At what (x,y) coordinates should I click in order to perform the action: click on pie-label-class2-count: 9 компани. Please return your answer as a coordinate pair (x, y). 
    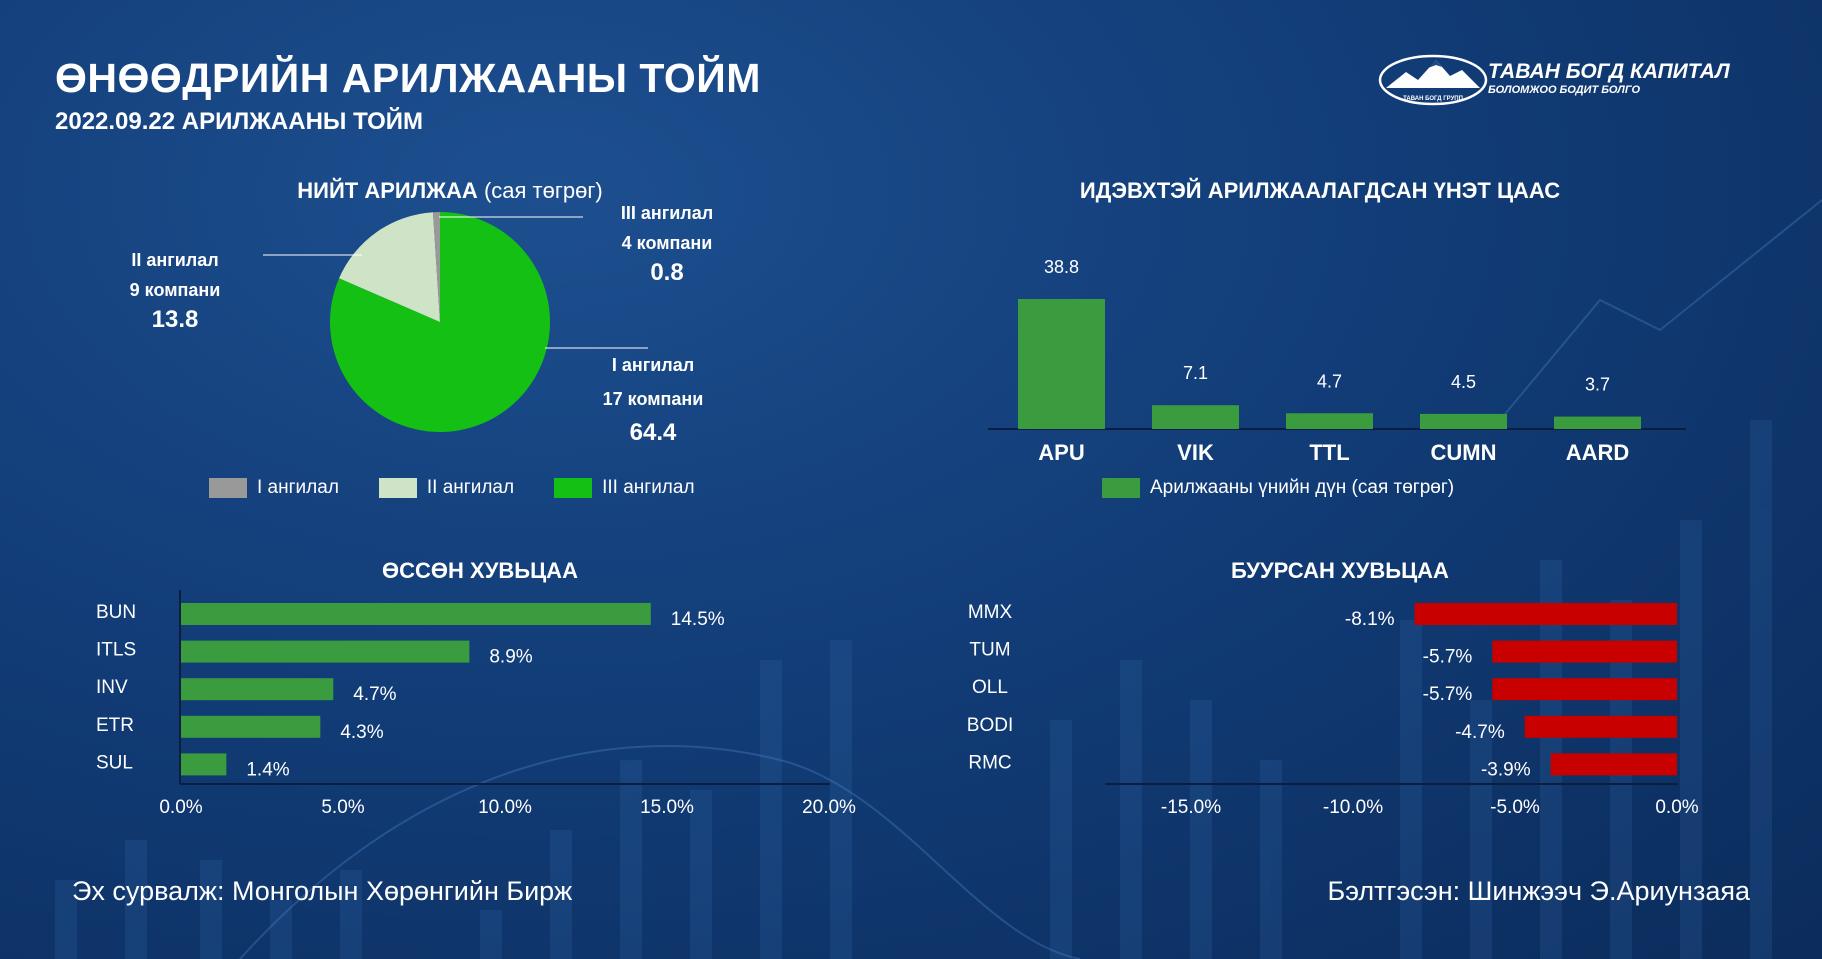
    Looking at the image, I should click on (175, 290).